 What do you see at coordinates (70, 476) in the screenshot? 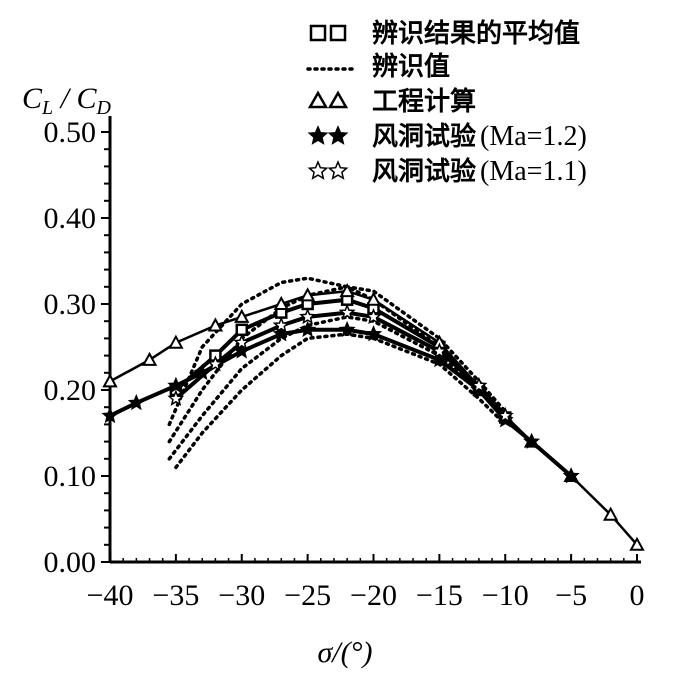
I see `y-tick-label: 0.10` at bounding box center [70, 476].